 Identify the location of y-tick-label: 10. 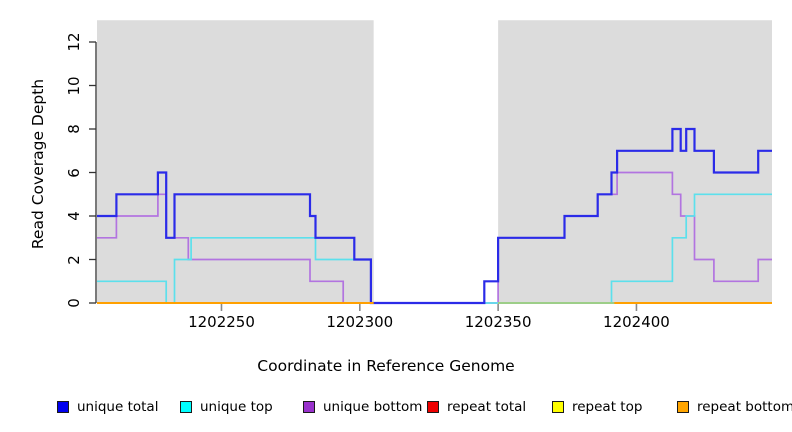
(74, 85).